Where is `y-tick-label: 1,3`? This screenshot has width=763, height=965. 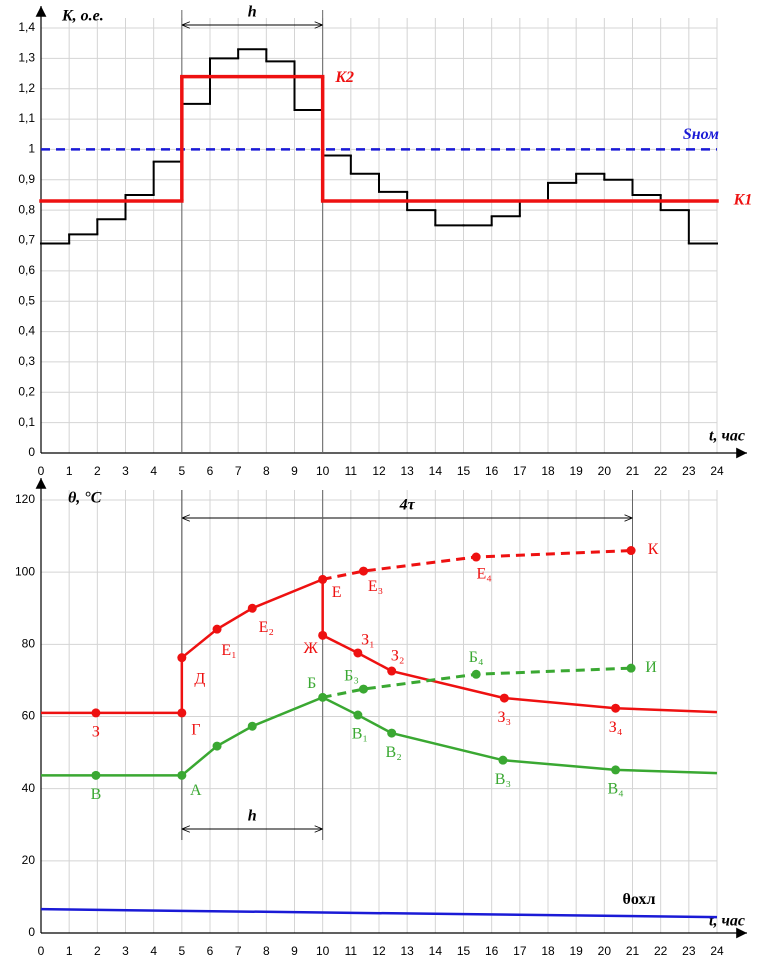
y-tick-label: 1,3 is located at coordinates (26, 58).